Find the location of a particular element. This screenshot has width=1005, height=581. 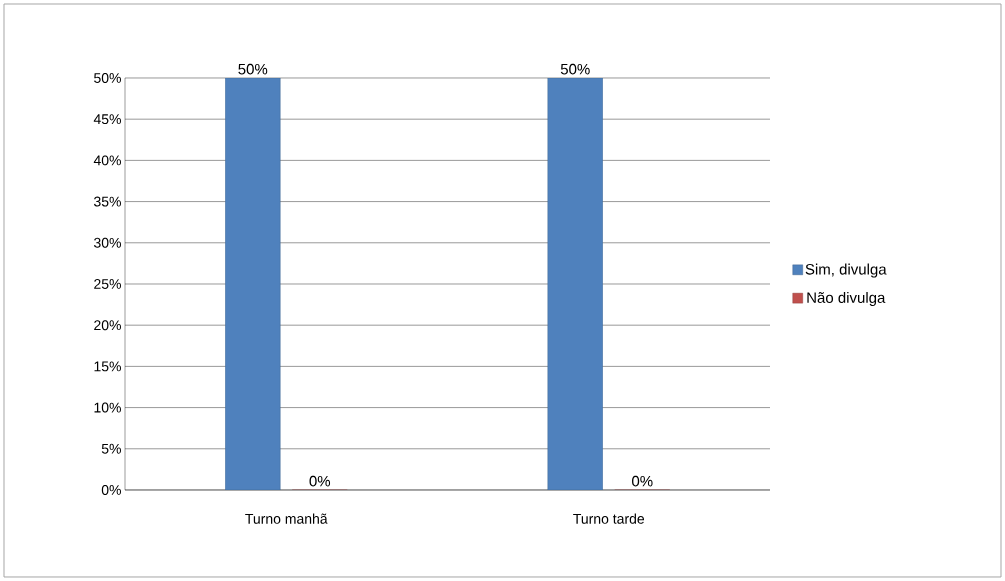

legend-label: Não divulga is located at coordinates (846, 298).